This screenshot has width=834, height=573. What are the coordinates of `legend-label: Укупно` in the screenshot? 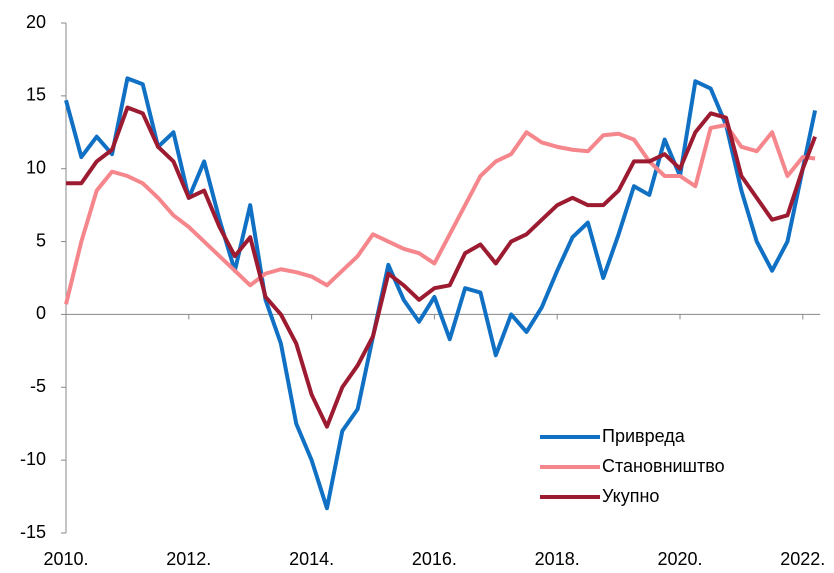 It's located at (630, 496).